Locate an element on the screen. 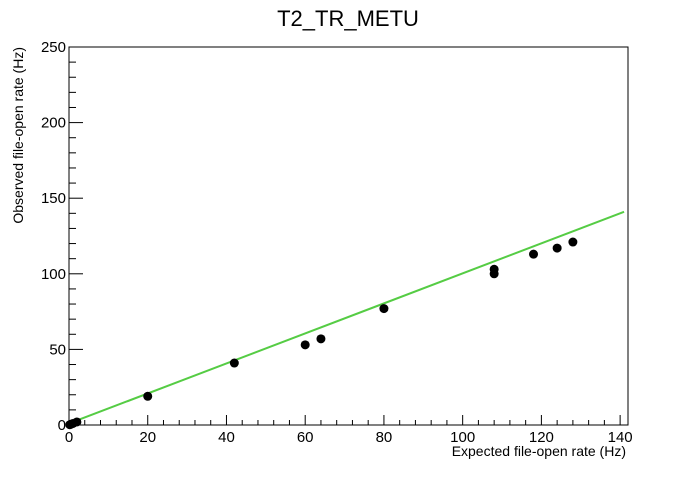  y-tick-label: 0 is located at coordinates (62, 425).